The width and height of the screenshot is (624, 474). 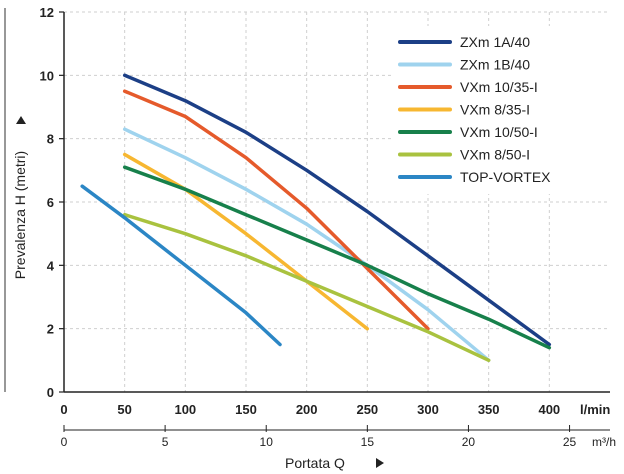 What do you see at coordinates (64, 442) in the screenshot?
I see `secondary-x-tick-label: 0` at bounding box center [64, 442].